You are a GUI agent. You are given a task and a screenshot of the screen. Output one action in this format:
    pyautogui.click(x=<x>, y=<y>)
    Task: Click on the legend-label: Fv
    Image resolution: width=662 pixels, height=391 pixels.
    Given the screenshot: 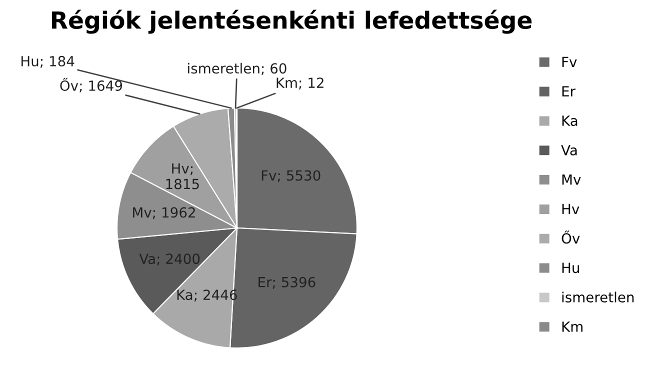 What is the action you would take?
    pyautogui.click(x=569, y=61)
    